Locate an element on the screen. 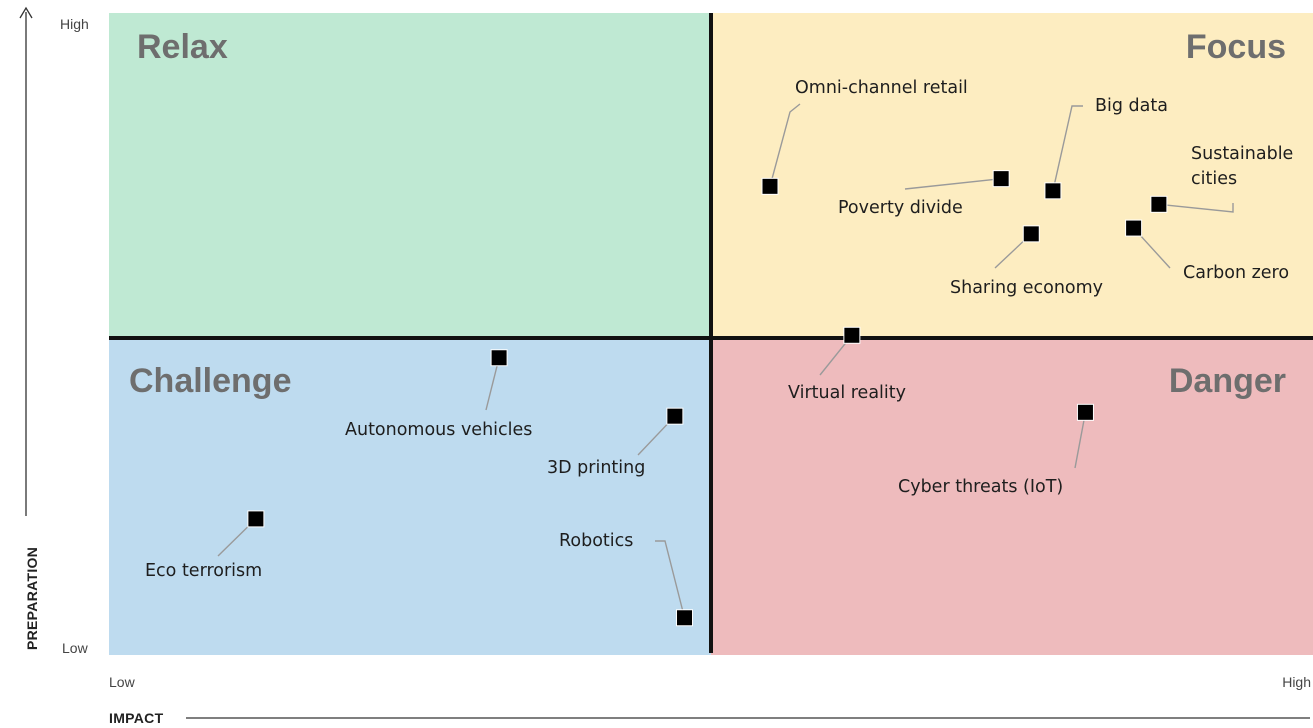 The image size is (1313, 728). point-marker-autonomous-vehicles is located at coordinates (499, 358).